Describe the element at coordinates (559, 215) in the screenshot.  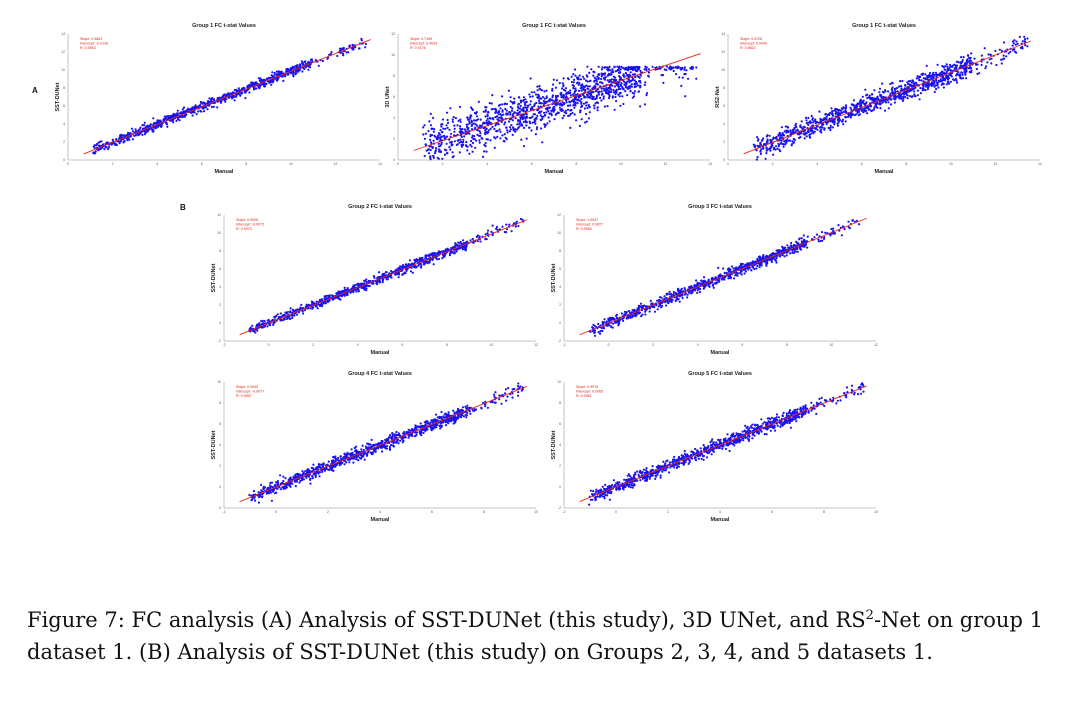
I see `y-tick-label: 12` at that location.